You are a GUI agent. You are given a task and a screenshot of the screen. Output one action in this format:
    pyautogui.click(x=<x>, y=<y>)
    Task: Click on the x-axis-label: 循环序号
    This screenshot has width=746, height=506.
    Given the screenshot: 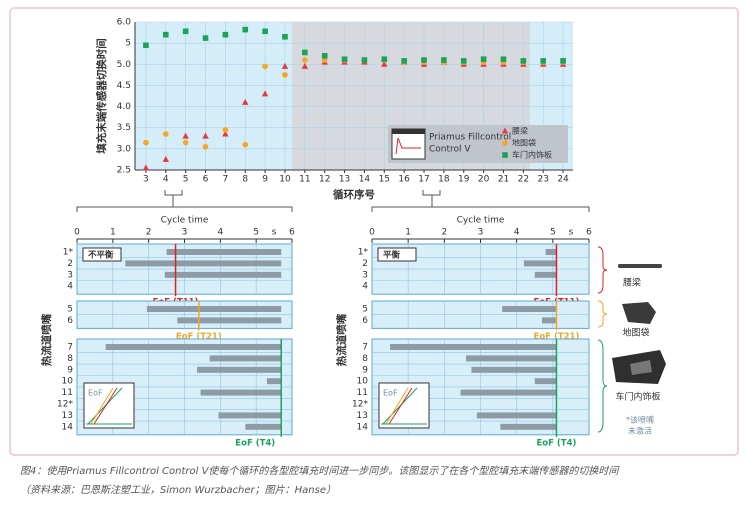 What is the action you would take?
    pyautogui.click(x=354, y=194)
    